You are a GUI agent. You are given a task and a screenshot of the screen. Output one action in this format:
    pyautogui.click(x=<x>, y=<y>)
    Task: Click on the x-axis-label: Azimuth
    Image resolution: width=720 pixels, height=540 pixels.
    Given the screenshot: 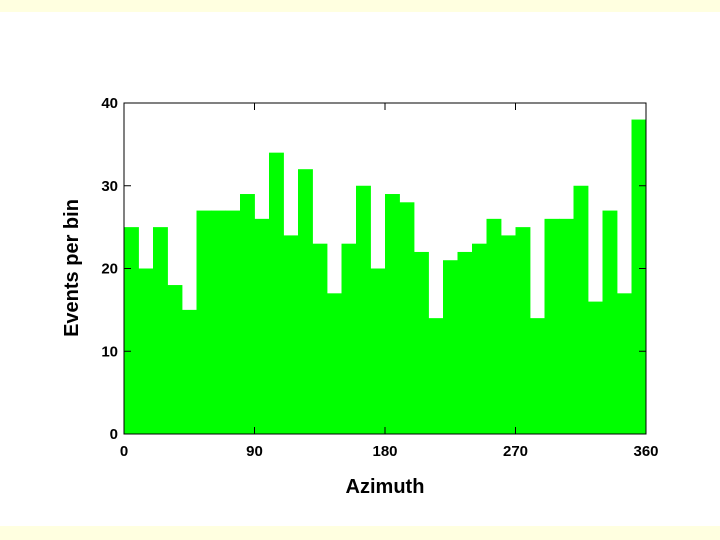 What is the action you would take?
    pyautogui.click(x=385, y=487)
    